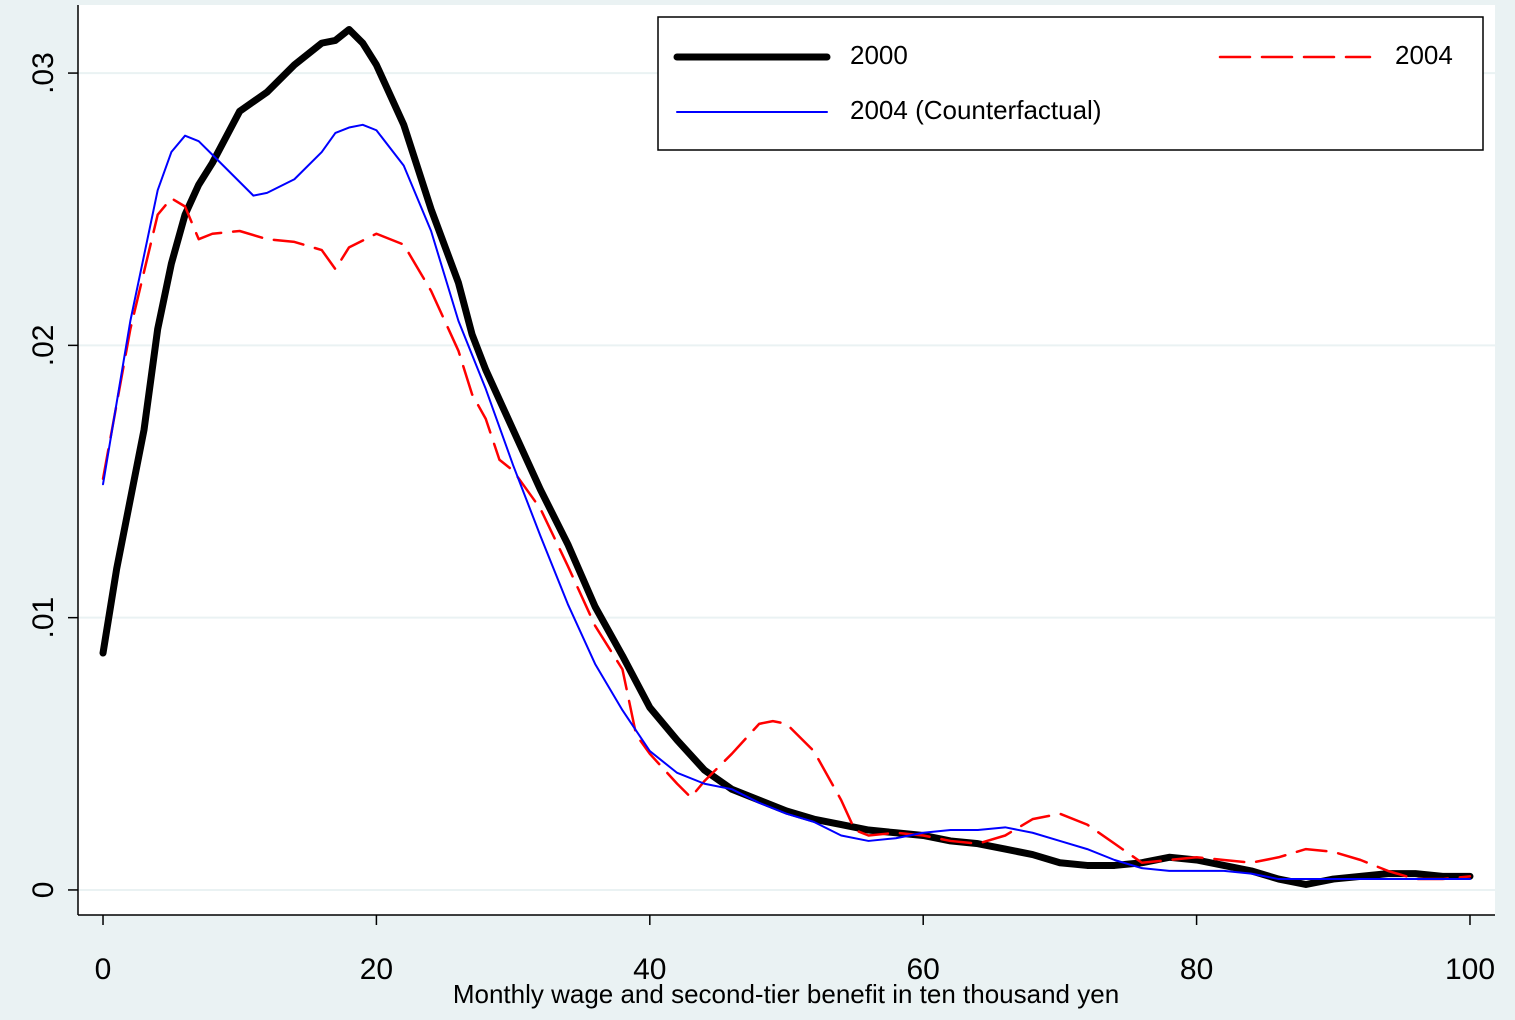 This screenshot has width=1515, height=1020. I want to click on x-tick-label: 80, so click(1196, 969).